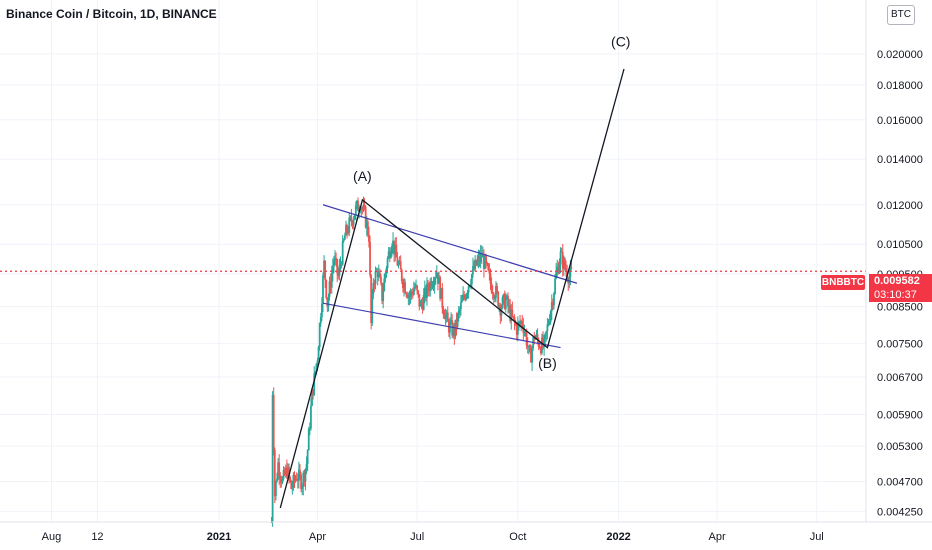 Image resolution: width=932 pixels, height=550 pixels. I want to click on time-axis: Aug 12 2021 Apr Jul Oct 2022 Apr Jul, so click(433, 537).